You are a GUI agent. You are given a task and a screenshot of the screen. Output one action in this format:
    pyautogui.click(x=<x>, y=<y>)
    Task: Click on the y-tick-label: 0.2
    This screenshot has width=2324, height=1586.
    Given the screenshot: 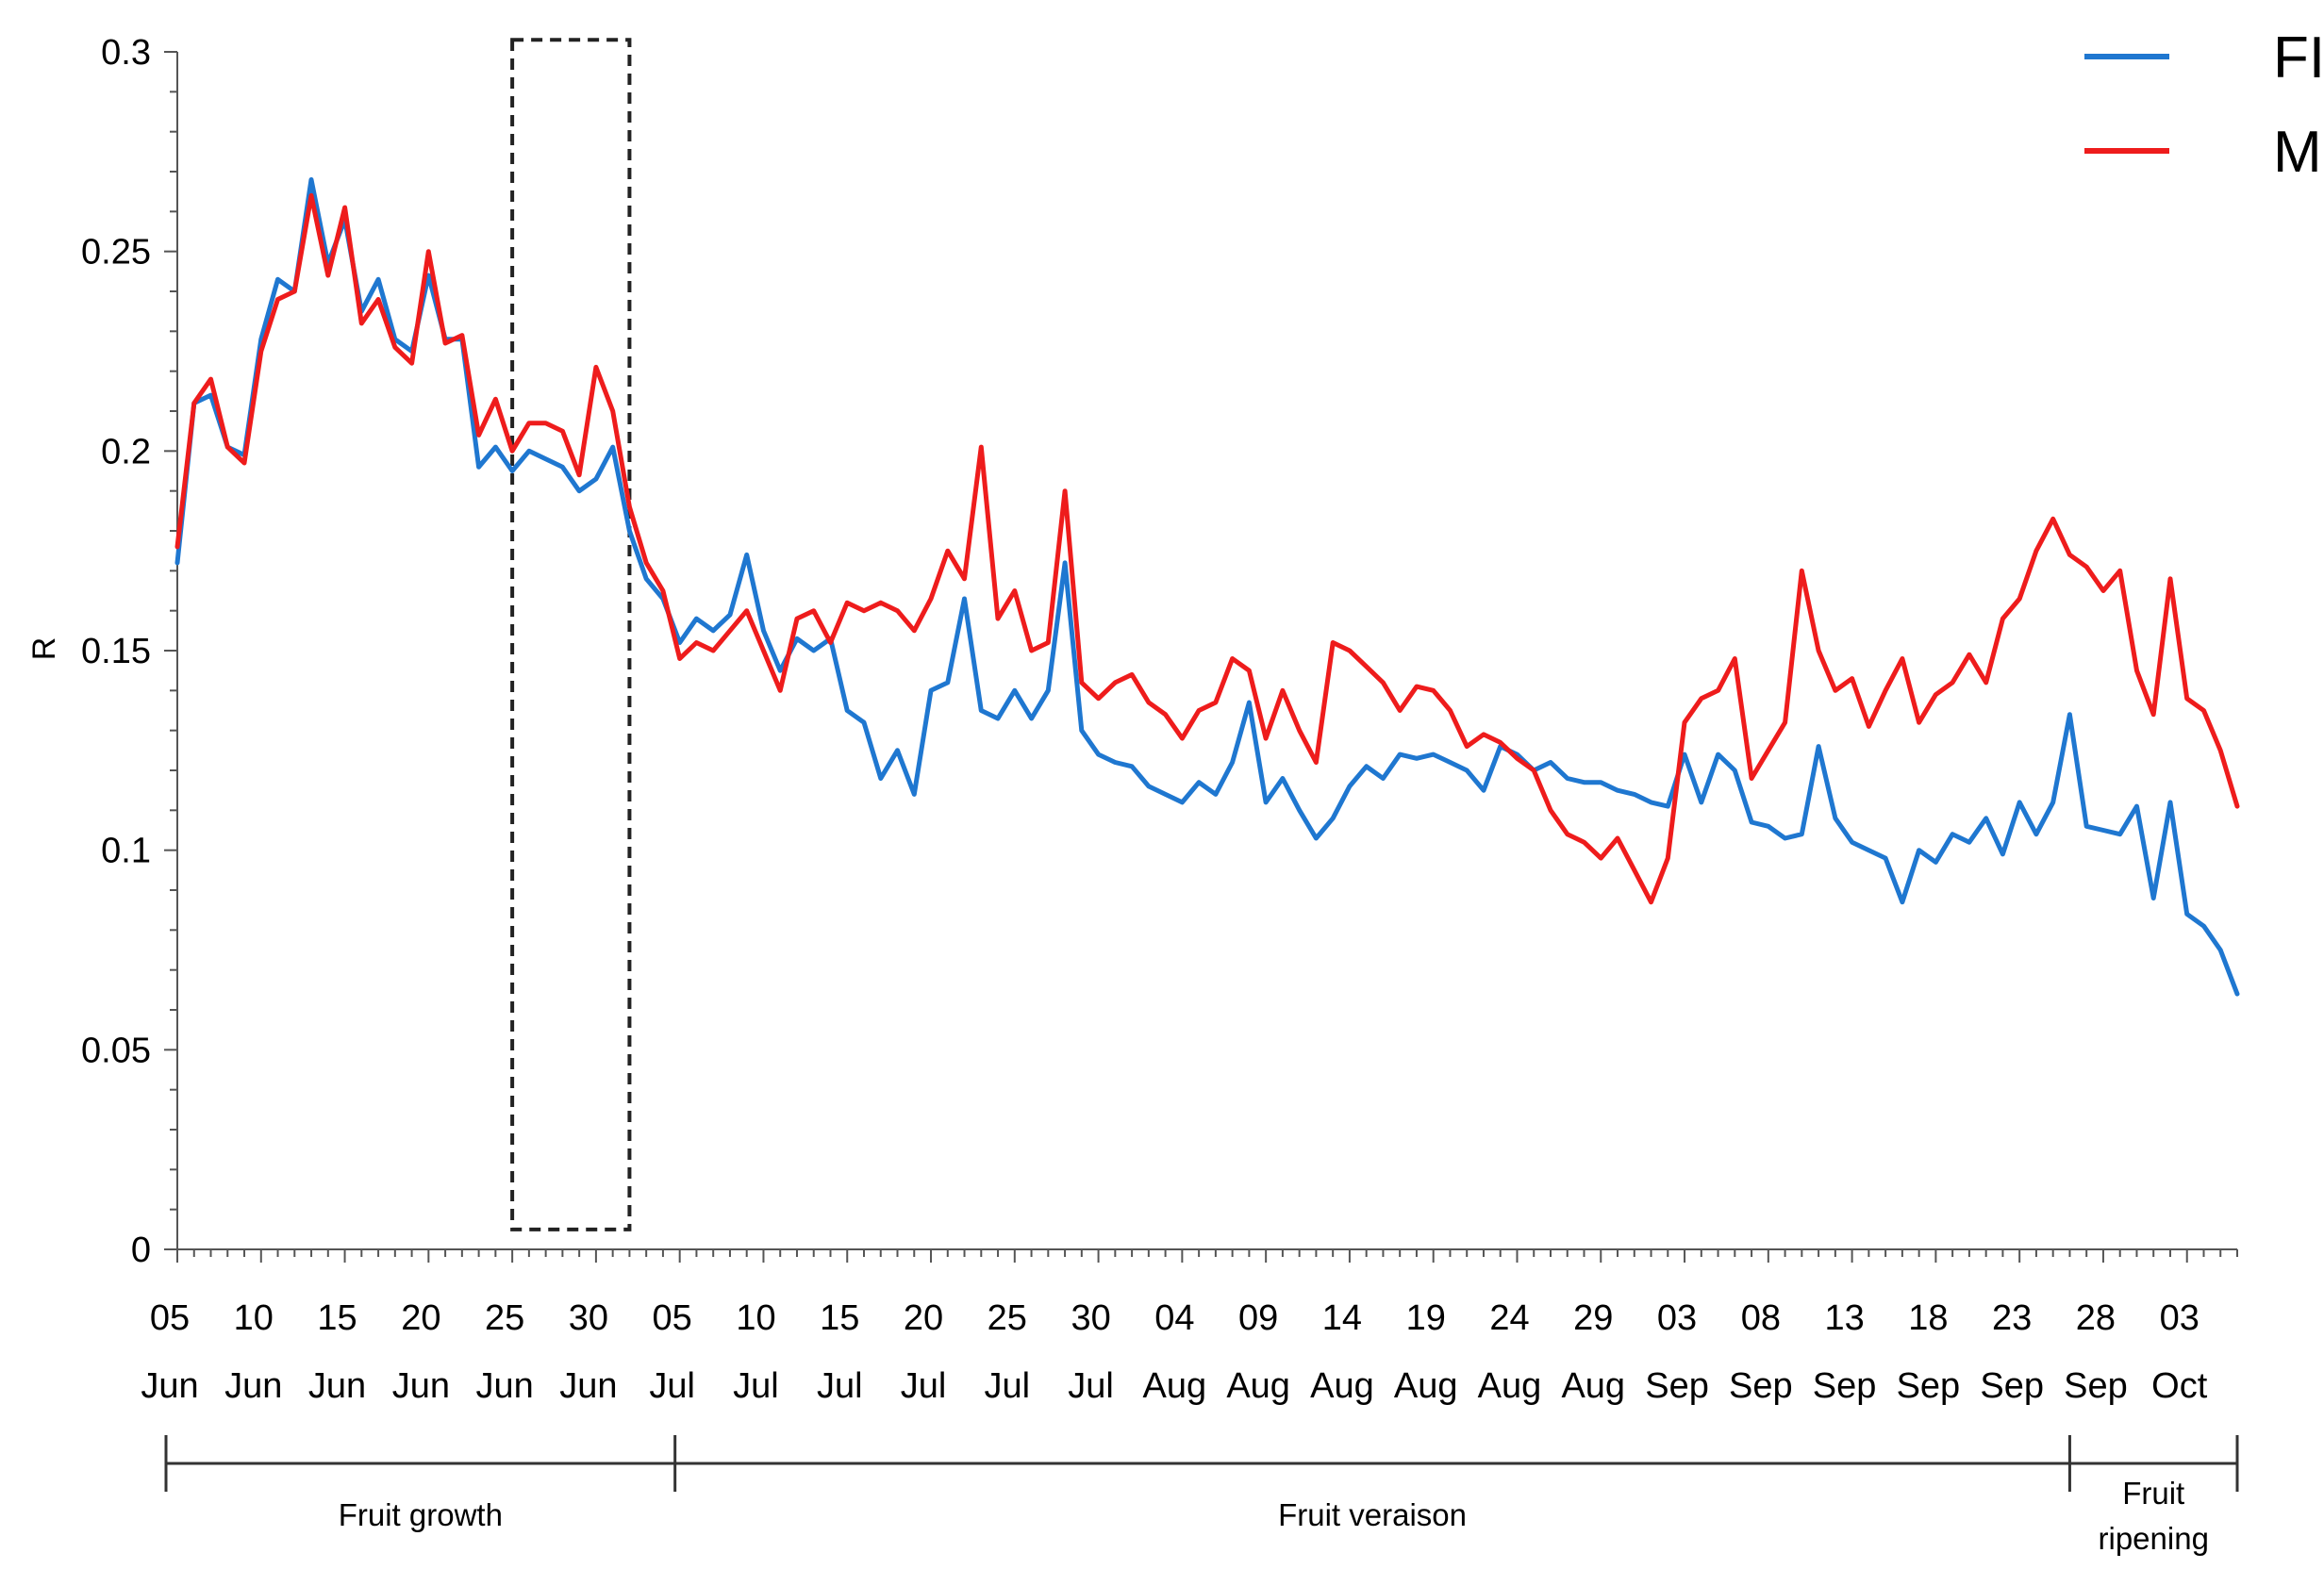 What is the action you would take?
    pyautogui.click(x=126, y=451)
    